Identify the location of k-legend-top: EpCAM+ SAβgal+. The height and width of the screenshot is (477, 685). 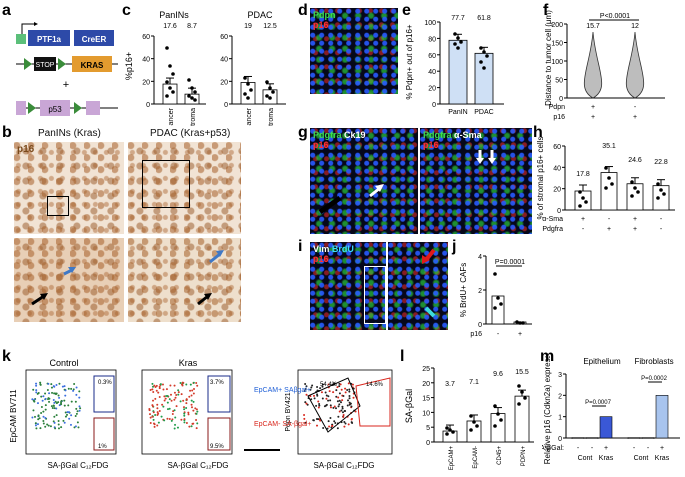
(282, 390).